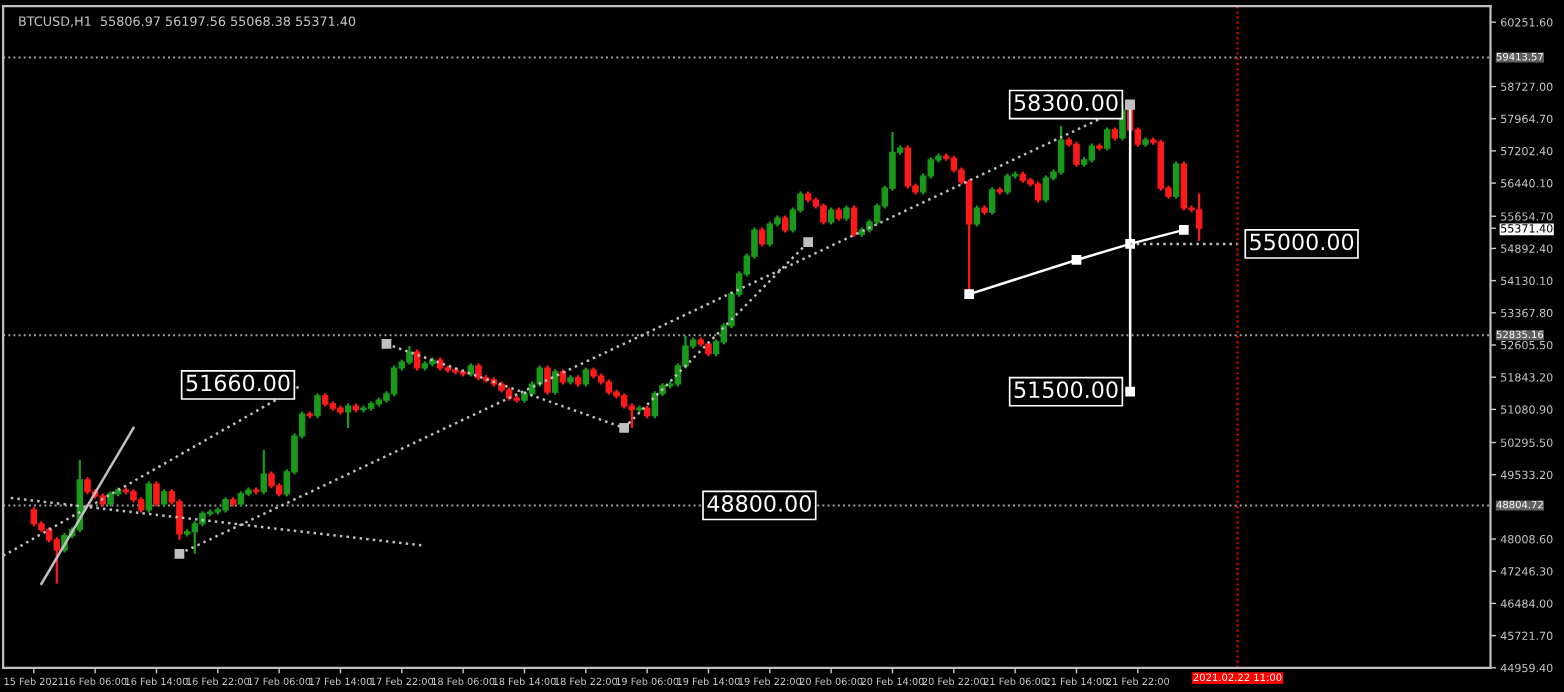 This screenshot has width=1564, height=692. I want to click on annotation: 55000.00, so click(1302, 242).